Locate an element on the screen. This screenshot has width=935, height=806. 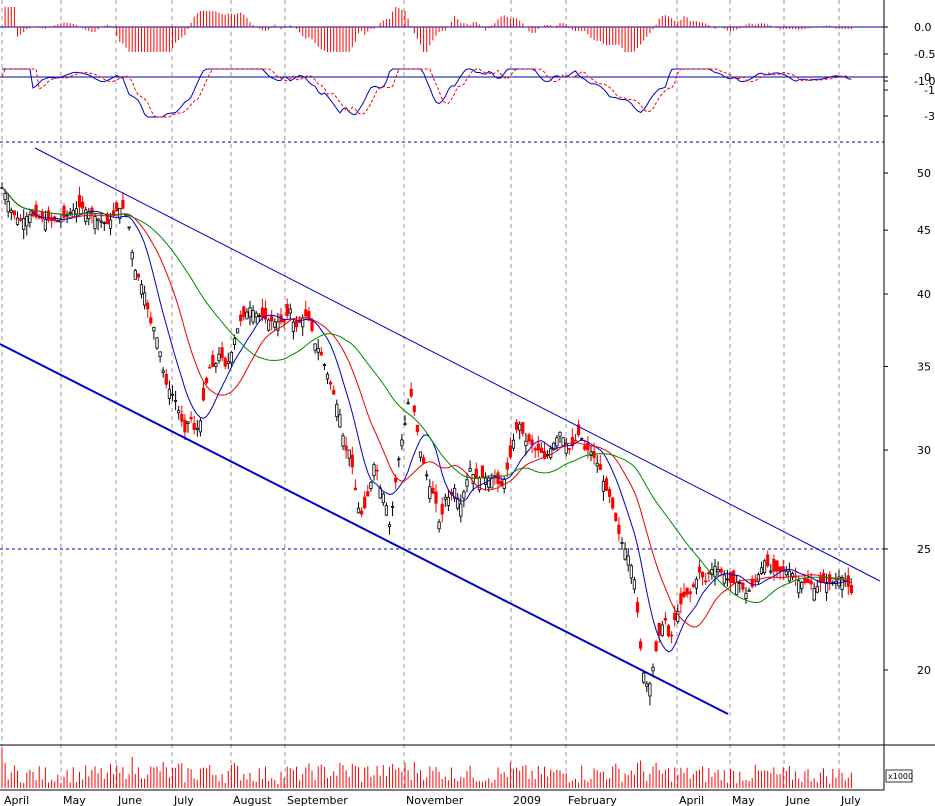
volume-unit-box is located at coordinates (899, 776).